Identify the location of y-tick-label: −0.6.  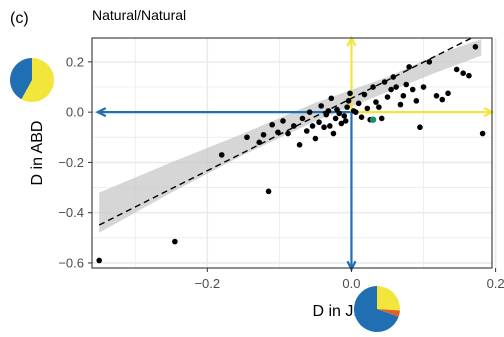
(71, 262).